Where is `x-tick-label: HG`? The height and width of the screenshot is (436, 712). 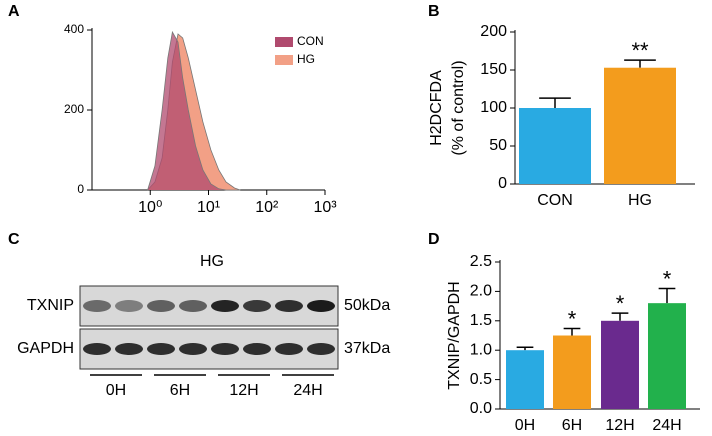 x-tick-label: HG is located at coordinates (640, 200).